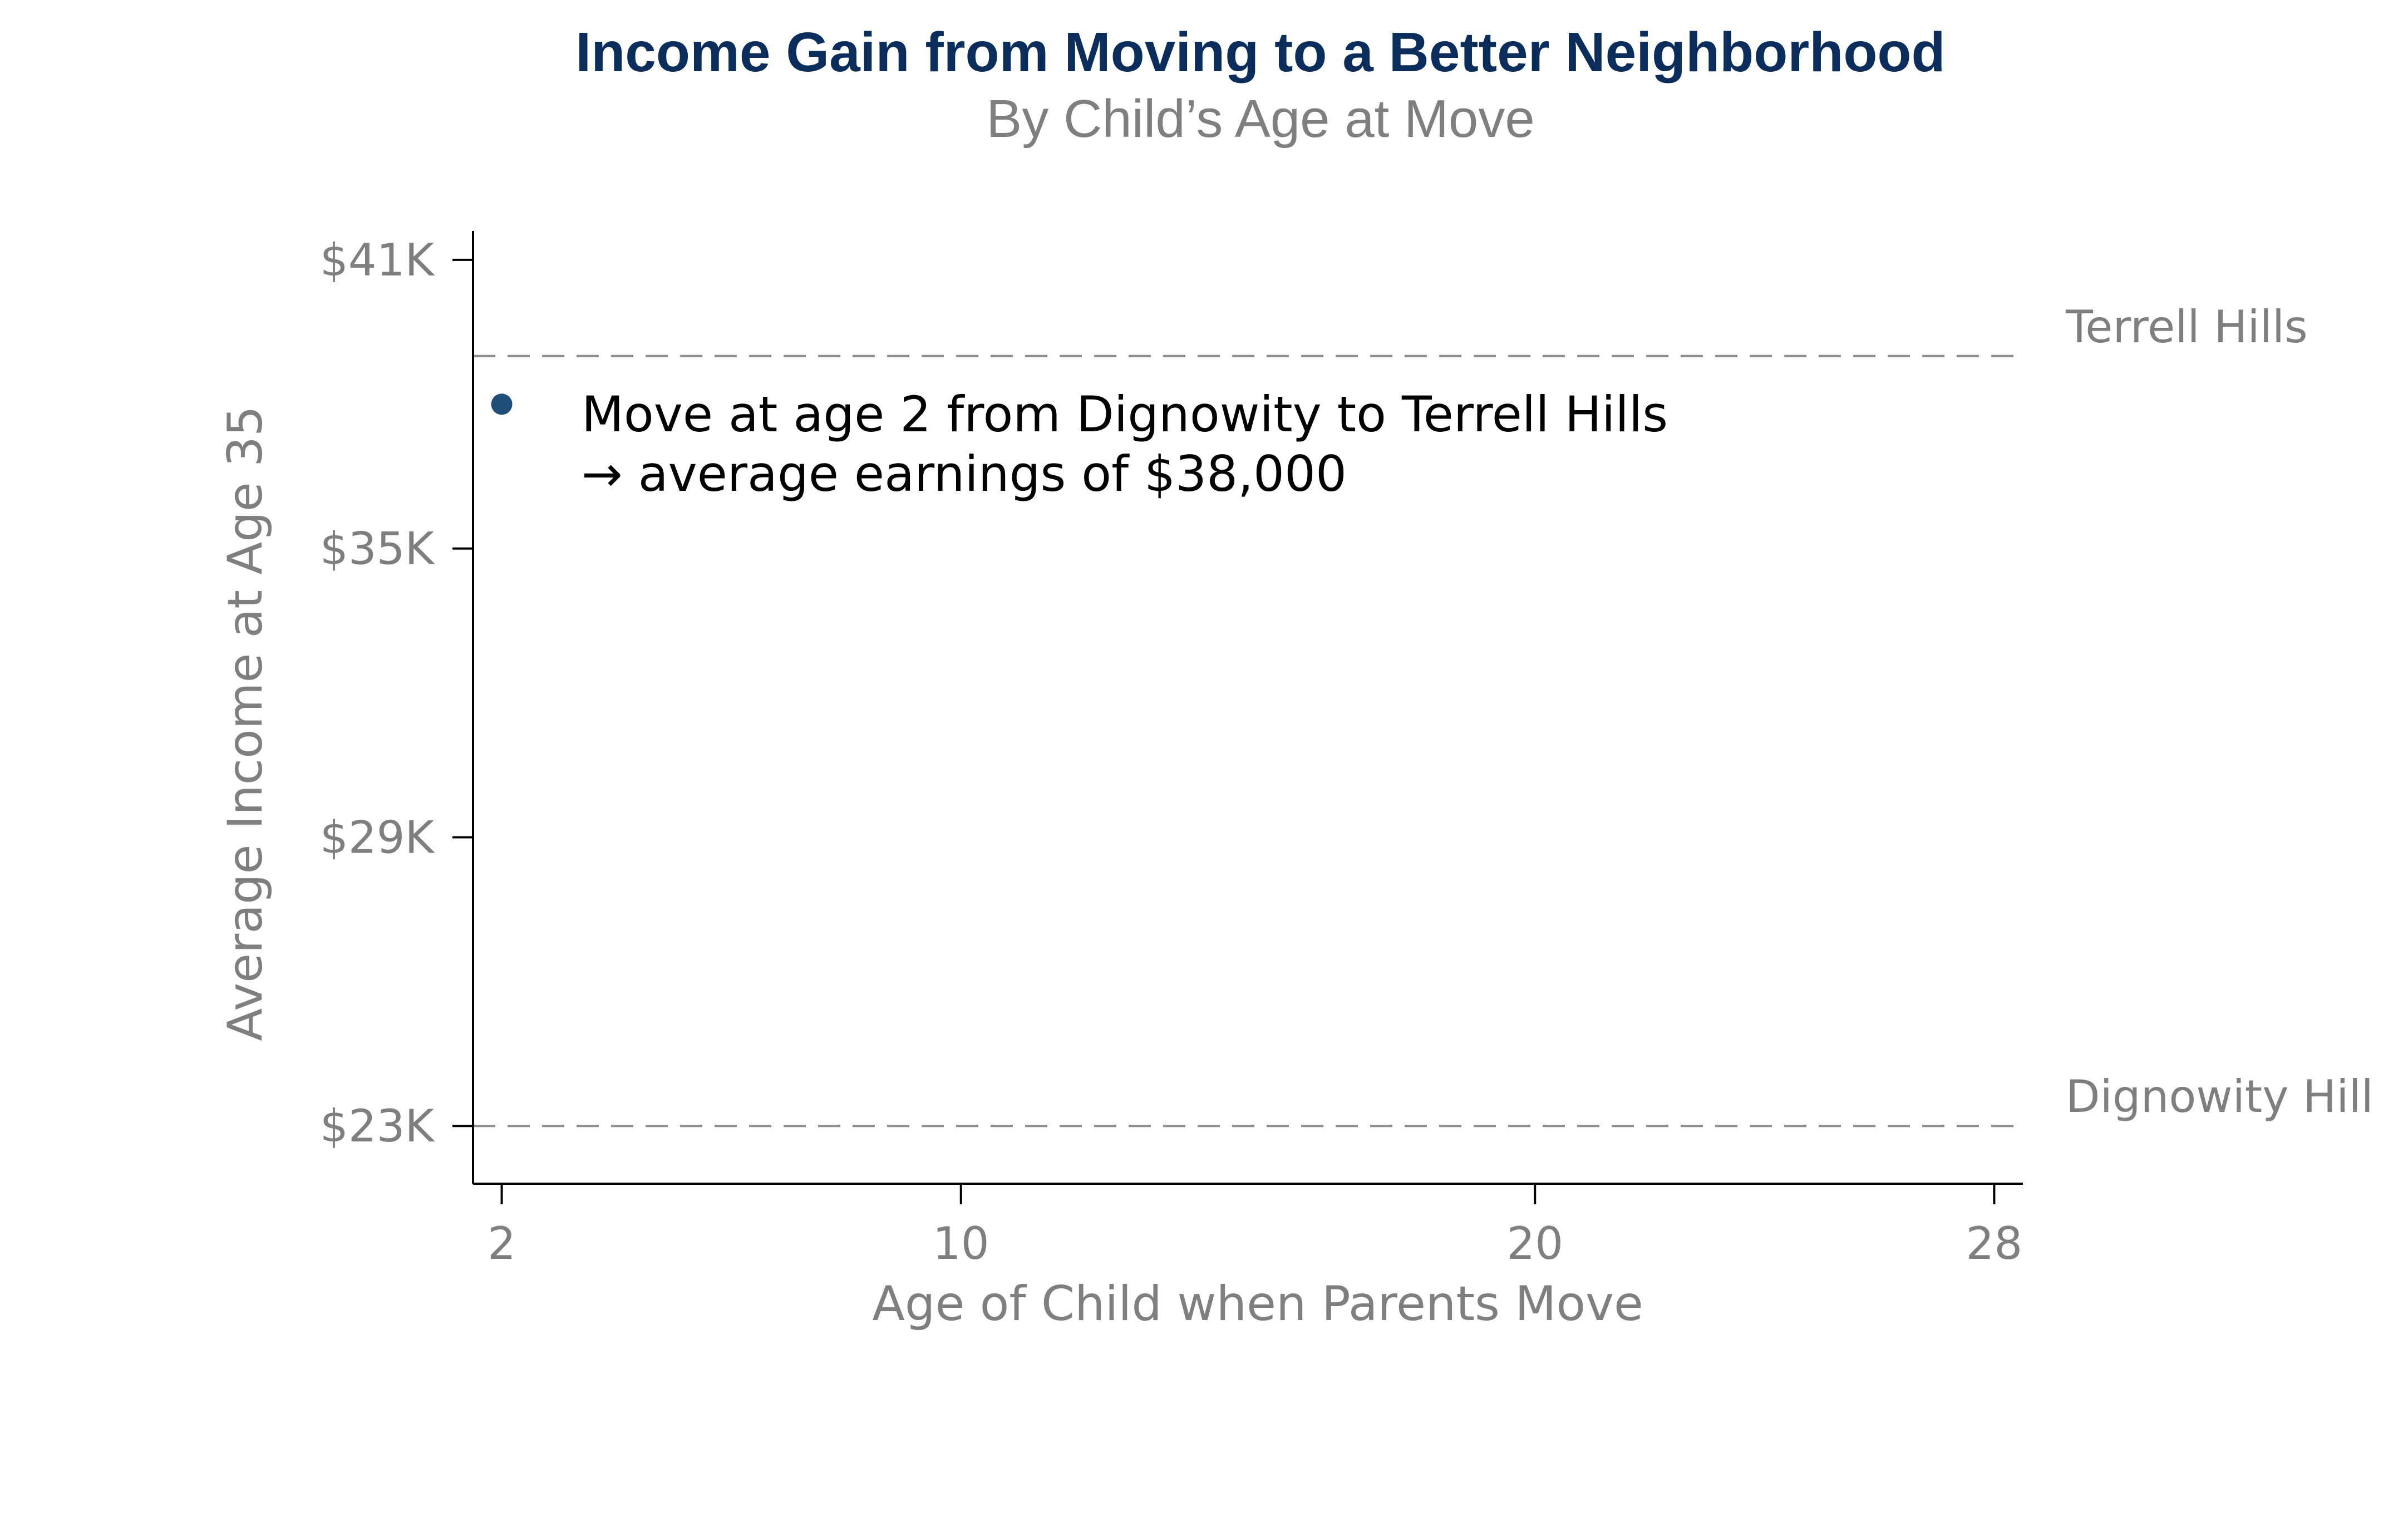 The width and height of the screenshot is (2408, 1536). What do you see at coordinates (1534, 1243) in the screenshot?
I see `x-tick-label: 20` at bounding box center [1534, 1243].